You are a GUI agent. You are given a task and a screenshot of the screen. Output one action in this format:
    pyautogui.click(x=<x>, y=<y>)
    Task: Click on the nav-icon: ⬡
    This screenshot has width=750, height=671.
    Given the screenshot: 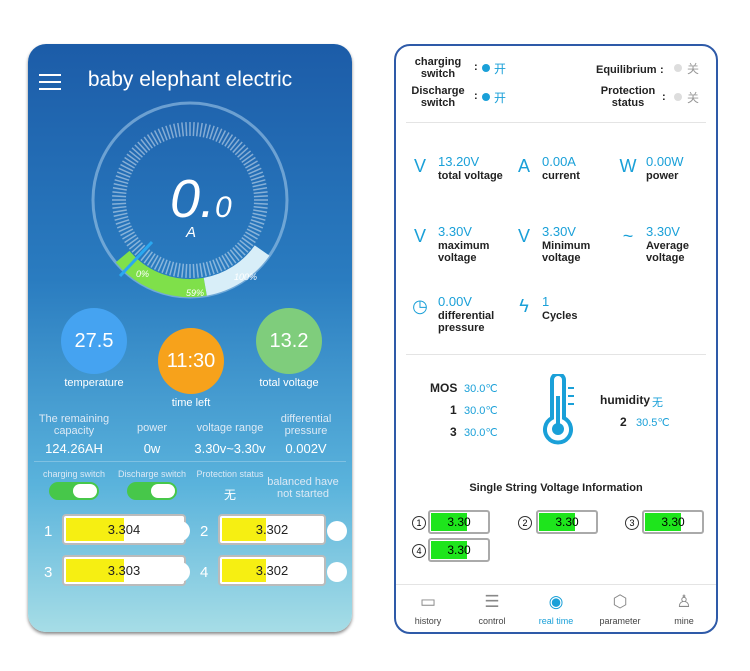 What is the action you would take?
    pyautogui.click(x=620, y=601)
    